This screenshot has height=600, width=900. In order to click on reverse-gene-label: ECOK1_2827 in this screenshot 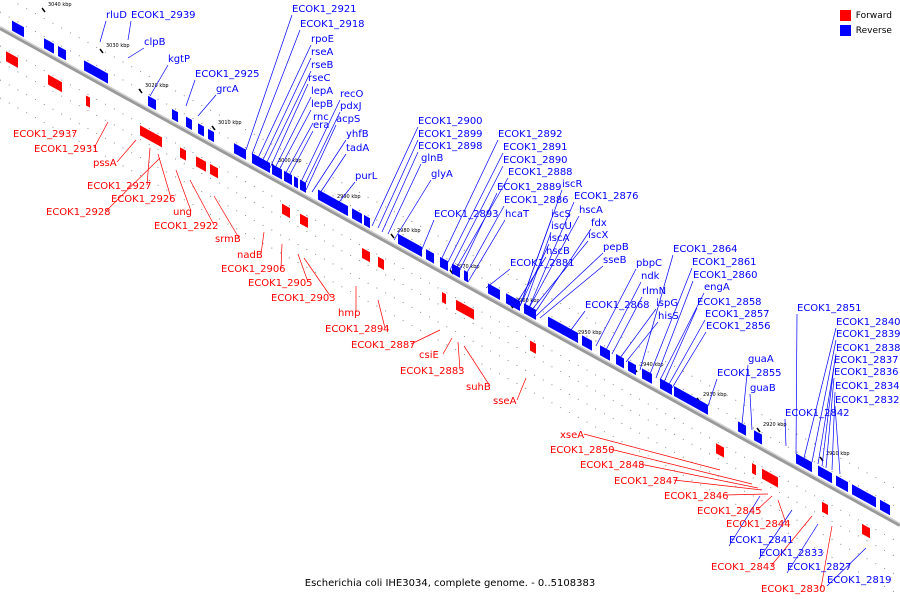, I will do `click(819, 567)`.